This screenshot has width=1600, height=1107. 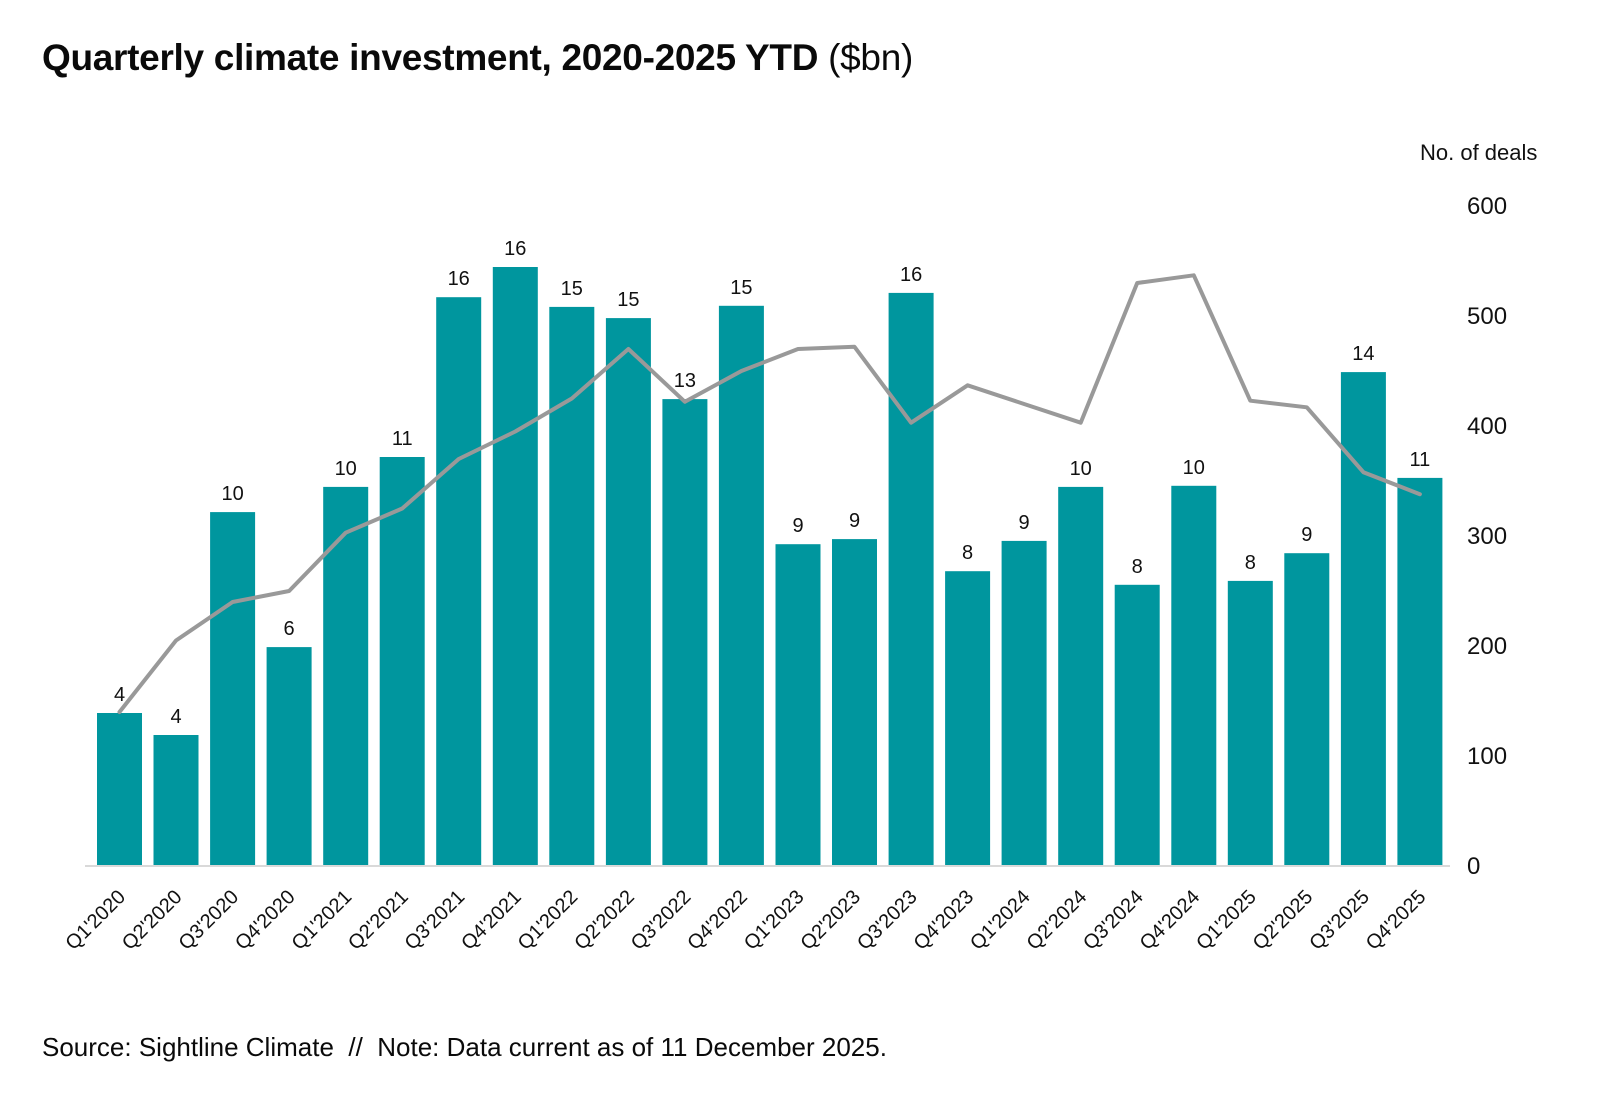 What do you see at coordinates (378, 920) in the screenshot?
I see `x-axis-tick-label: Q2'2021` at bounding box center [378, 920].